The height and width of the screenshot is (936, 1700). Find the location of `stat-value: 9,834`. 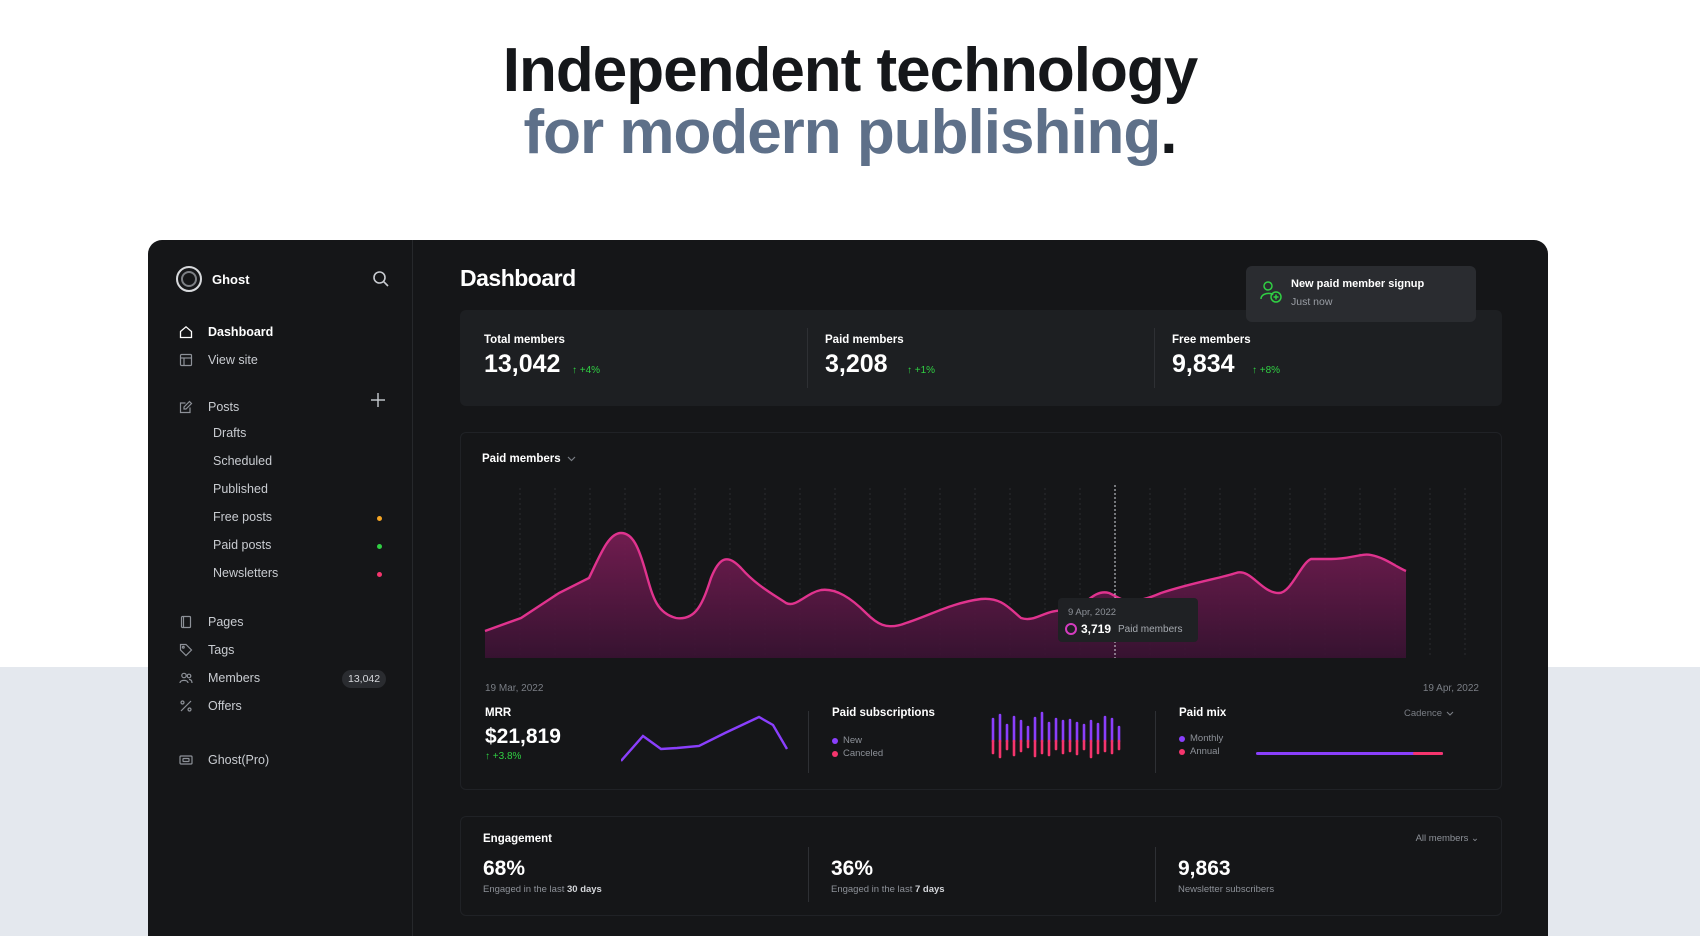

stat-value: 9,834 is located at coordinates (1203, 364).